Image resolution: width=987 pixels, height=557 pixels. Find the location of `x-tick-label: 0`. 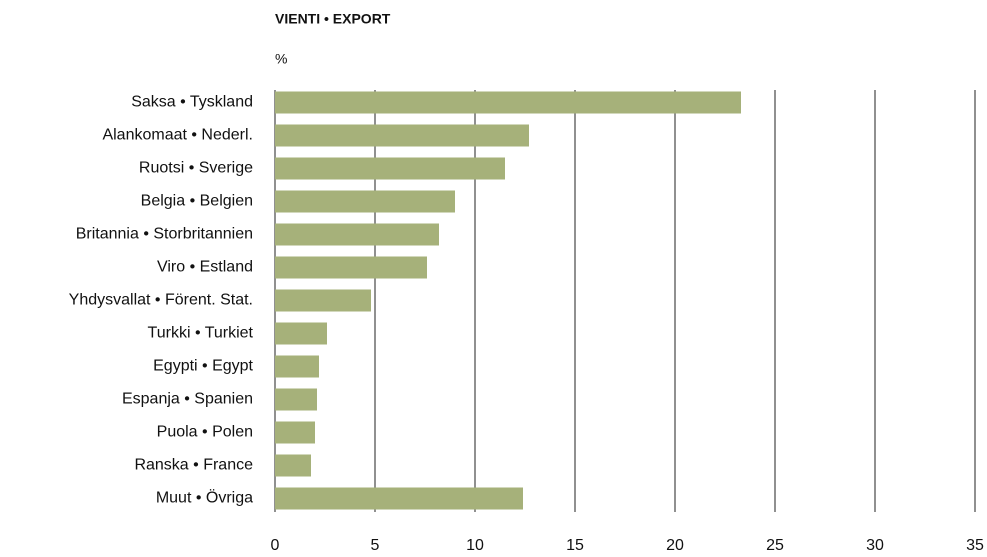

x-tick-label: 0 is located at coordinates (275, 545).